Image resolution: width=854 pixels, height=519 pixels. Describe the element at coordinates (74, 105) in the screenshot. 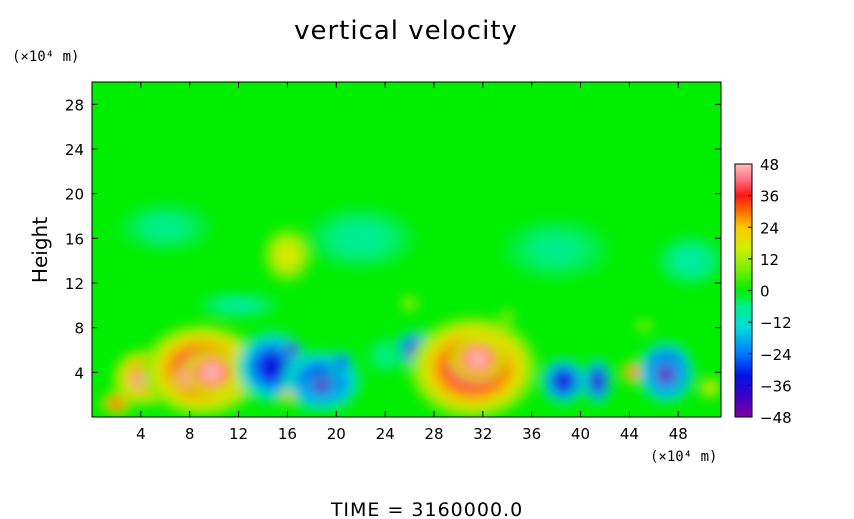

I see `y-tick-label: 28` at that location.